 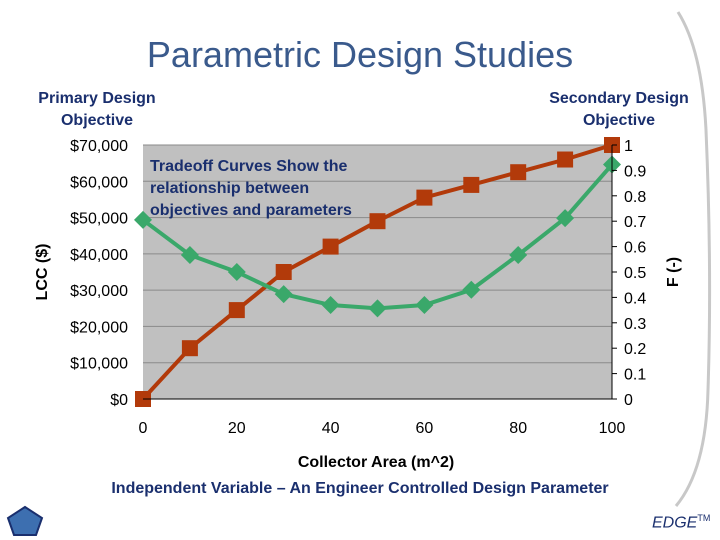 I want to click on y2-tick-label: 0.2, so click(x=635, y=349).